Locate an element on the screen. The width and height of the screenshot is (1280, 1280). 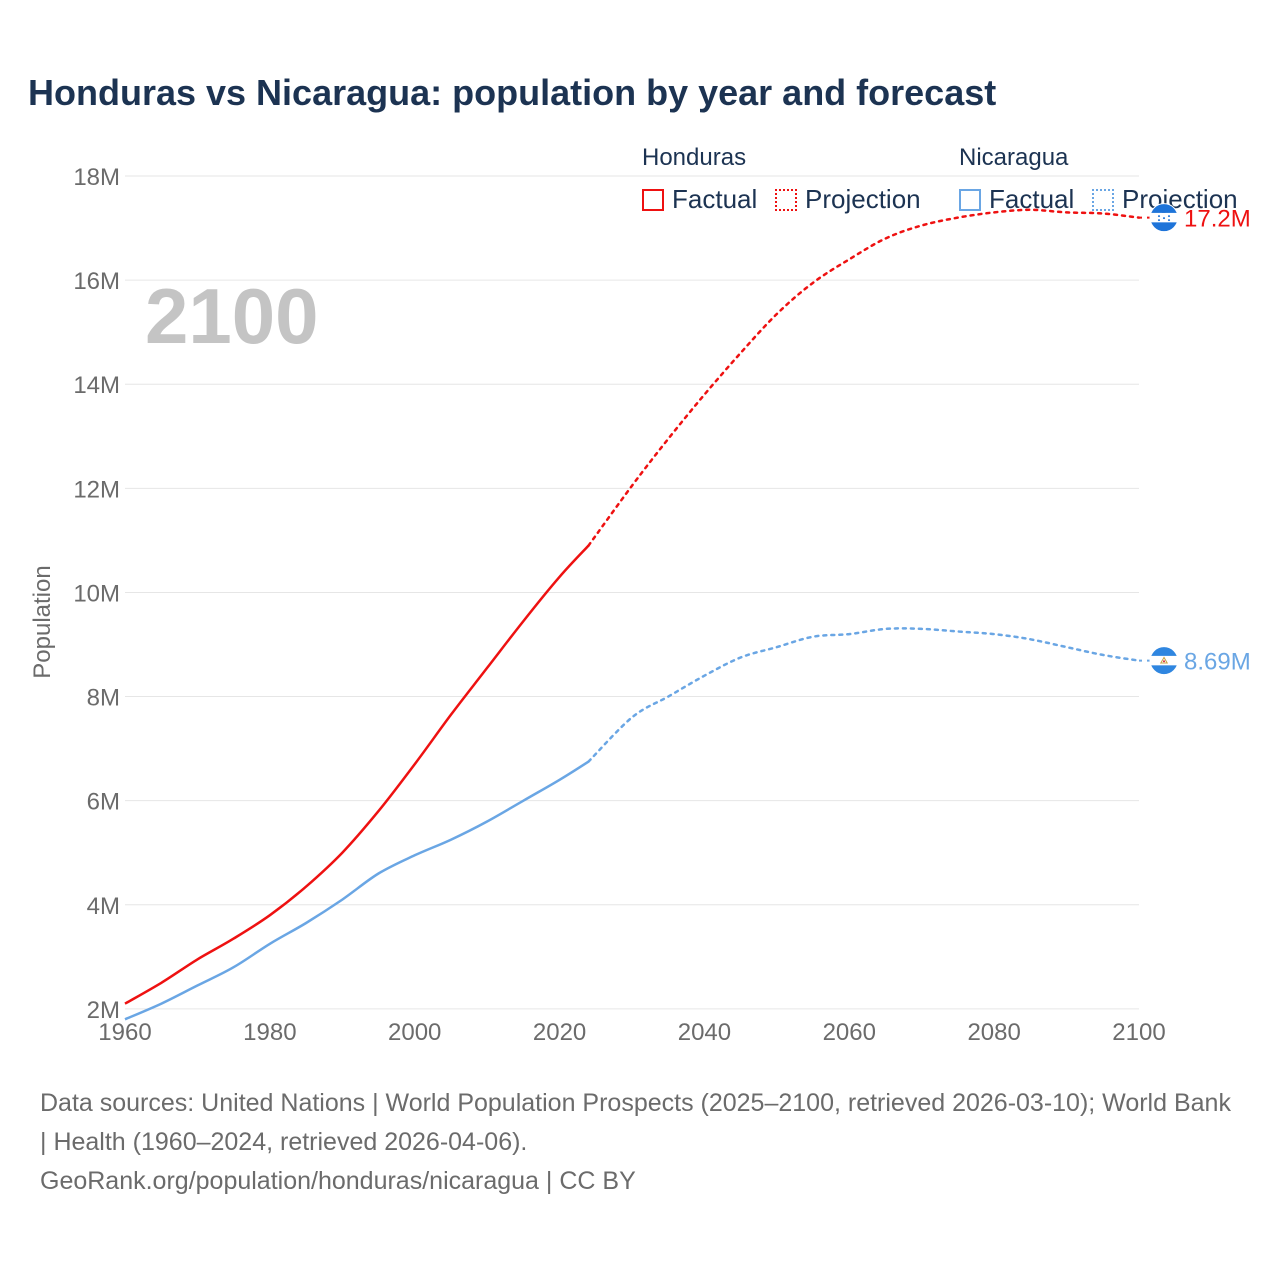
nicaragua-flag-icon is located at coordinates (1164, 661).